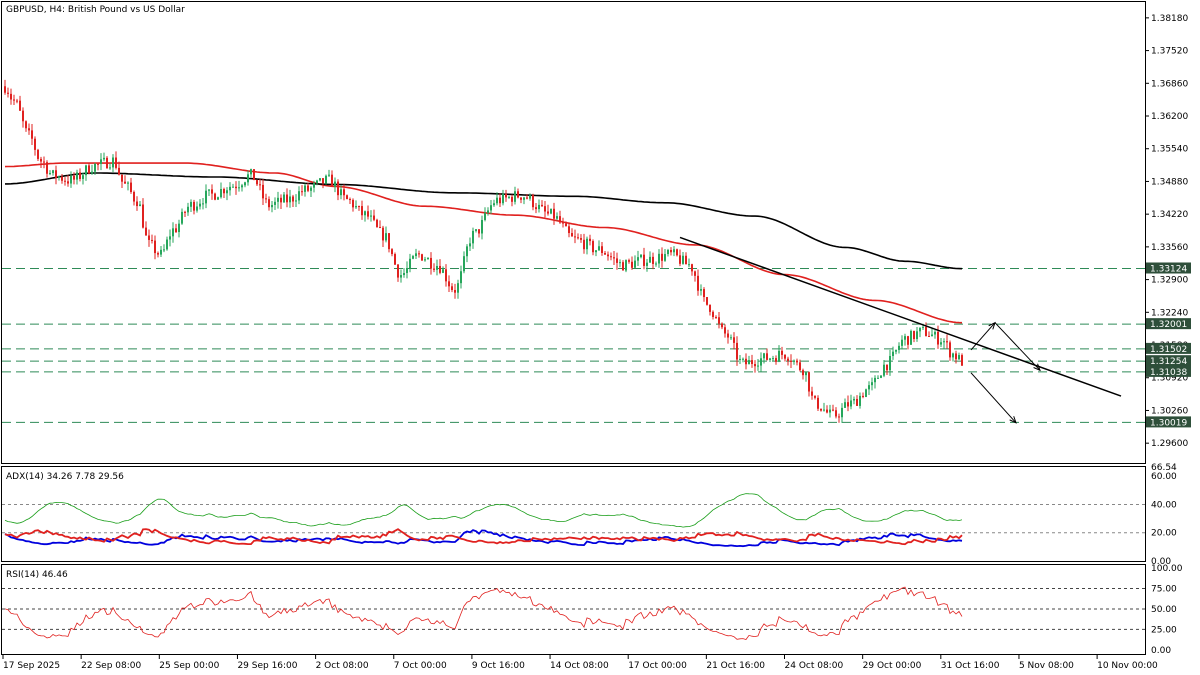 Image resolution: width=1200 pixels, height=675 pixels. I want to click on level-tag-label: 1.31254, so click(1168, 362).